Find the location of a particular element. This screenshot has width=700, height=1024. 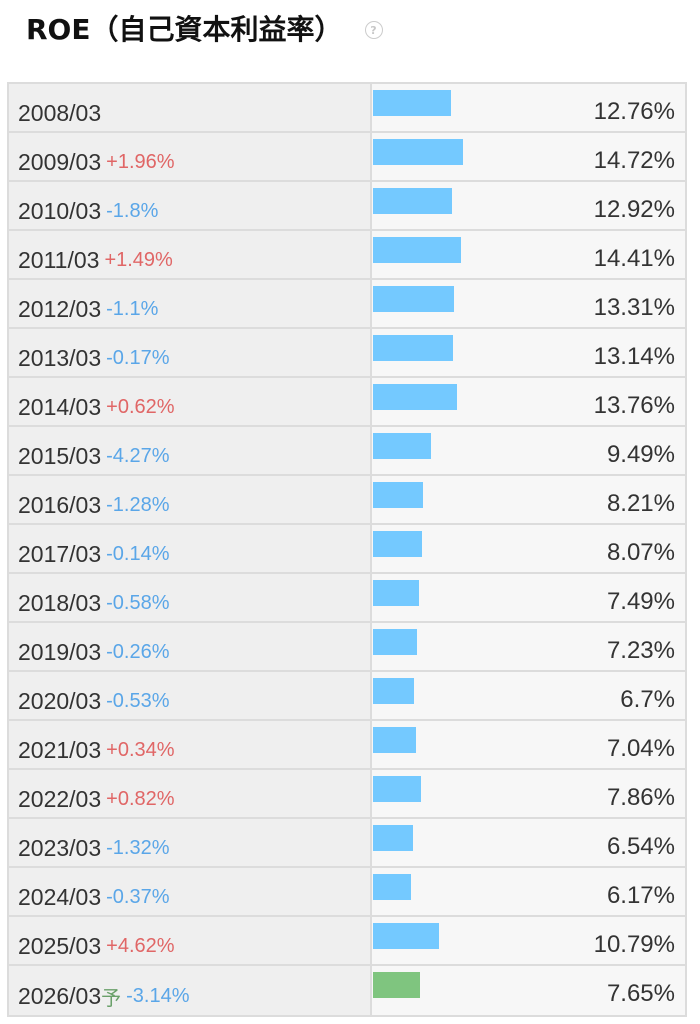

table-row: 2010/03 -1.8% 12.92% is located at coordinates (347, 206).